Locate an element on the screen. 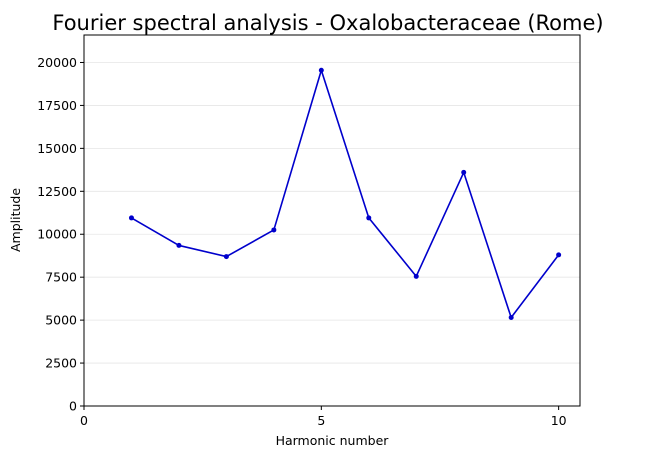 The image size is (651, 459). x-tick-label: 10 is located at coordinates (559, 420).